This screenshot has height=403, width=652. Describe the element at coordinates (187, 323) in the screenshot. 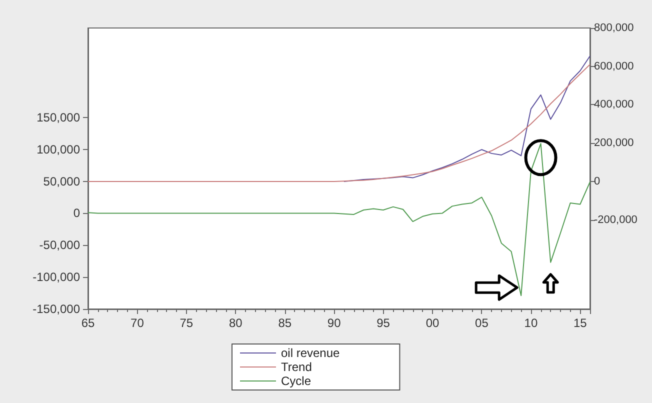

I see `x-tick-label: 75` at that location.